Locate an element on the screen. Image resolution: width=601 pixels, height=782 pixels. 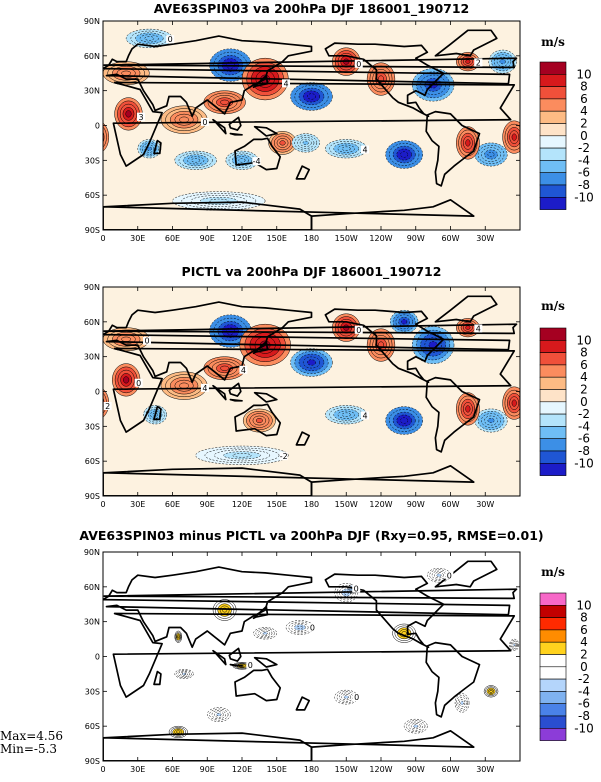
panel-title: AVE63SPIN03 va 200hPa DJF 186001_190712 is located at coordinates (312, 9).